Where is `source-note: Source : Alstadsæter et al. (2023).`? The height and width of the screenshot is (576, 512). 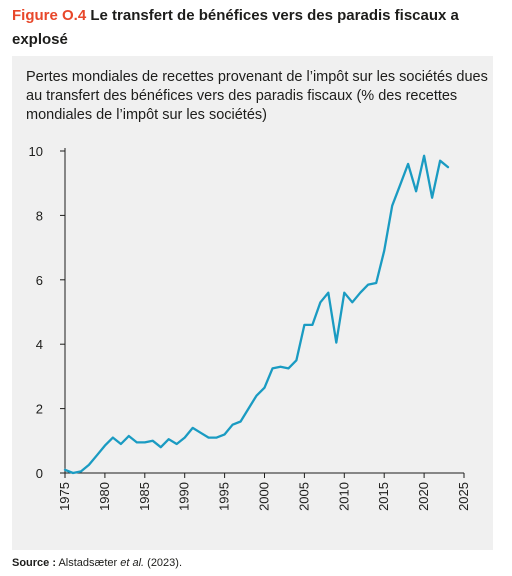
source-note: Source : Alstadsæter et al. (2023). is located at coordinates (97, 563).